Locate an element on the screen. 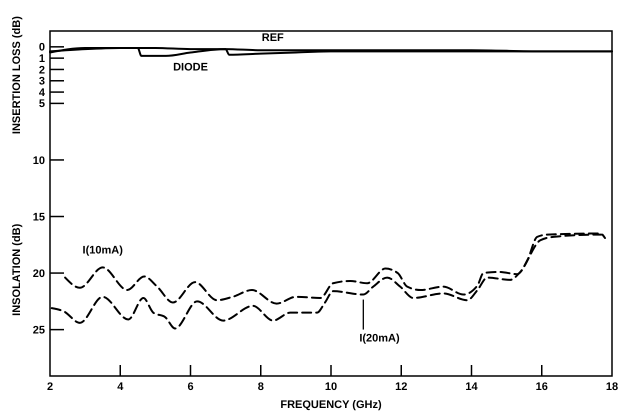 This screenshot has height=414, width=618. y-tick-label: 15 is located at coordinates (38, 217).